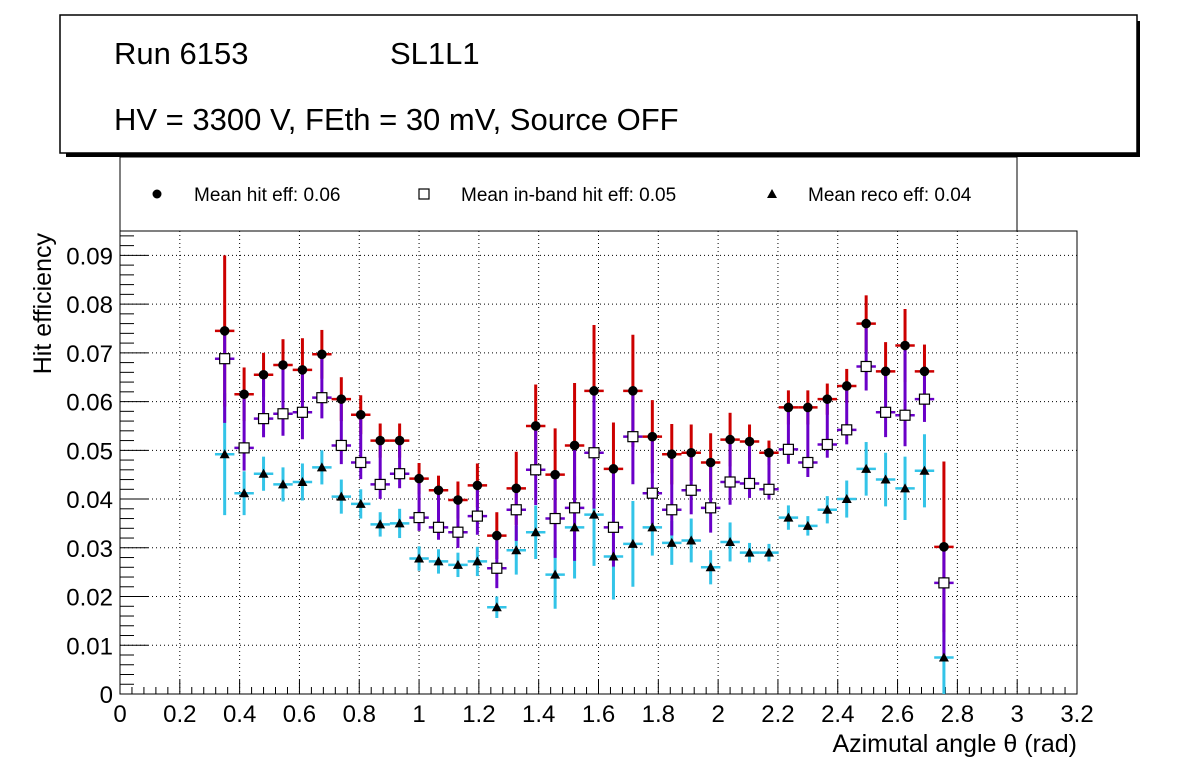 This screenshot has width=1196, height=772. Describe the element at coordinates (119, 714) in the screenshot. I see `x-tick-label: 0` at that location.